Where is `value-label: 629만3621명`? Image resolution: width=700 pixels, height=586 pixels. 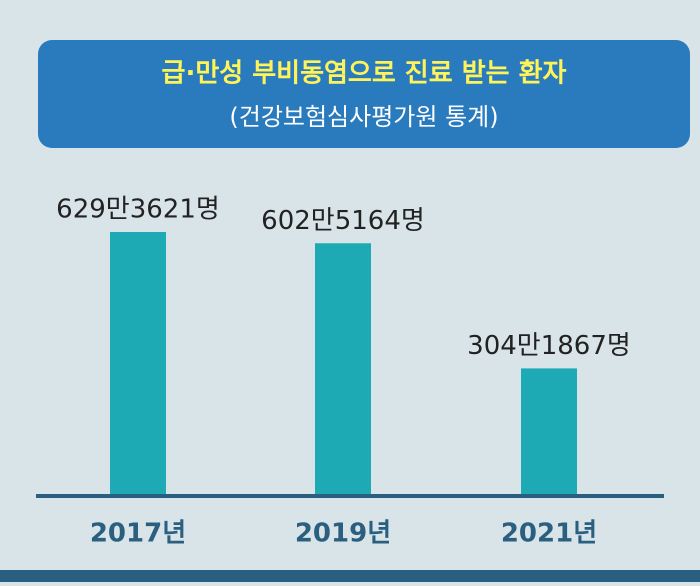
value-label: 629만3621명 is located at coordinates (138, 210).